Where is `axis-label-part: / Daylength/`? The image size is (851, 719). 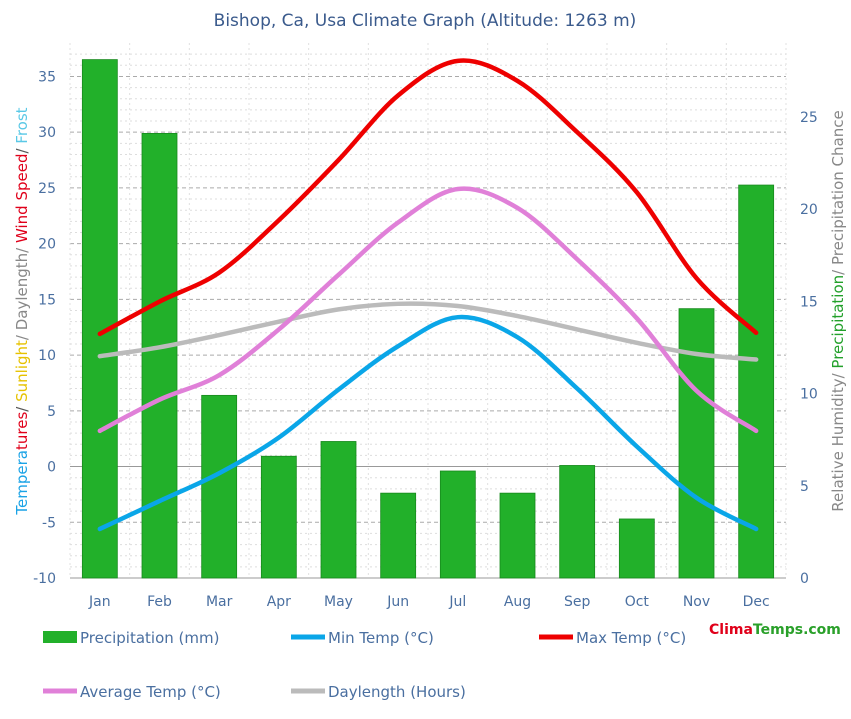
axis-label-part: / Daylength/ is located at coordinates (22, 291).